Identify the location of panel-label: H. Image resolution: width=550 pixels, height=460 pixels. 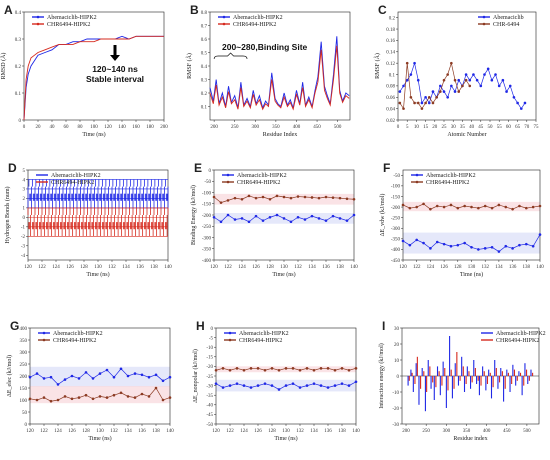
(200, 326).